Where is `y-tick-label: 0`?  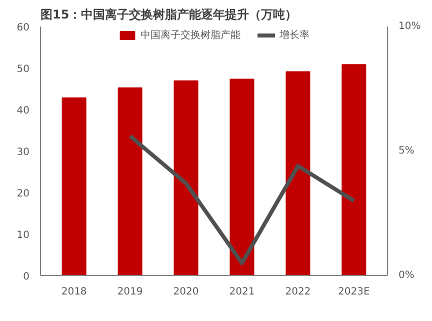 y-tick-label: 0 is located at coordinates (26, 277).